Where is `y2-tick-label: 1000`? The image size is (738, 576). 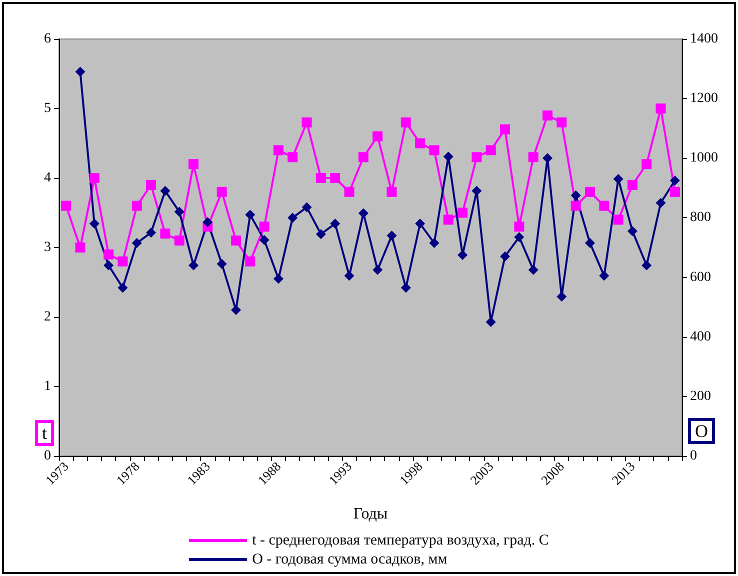
y2-tick-label: 1000 is located at coordinates (704, 158).